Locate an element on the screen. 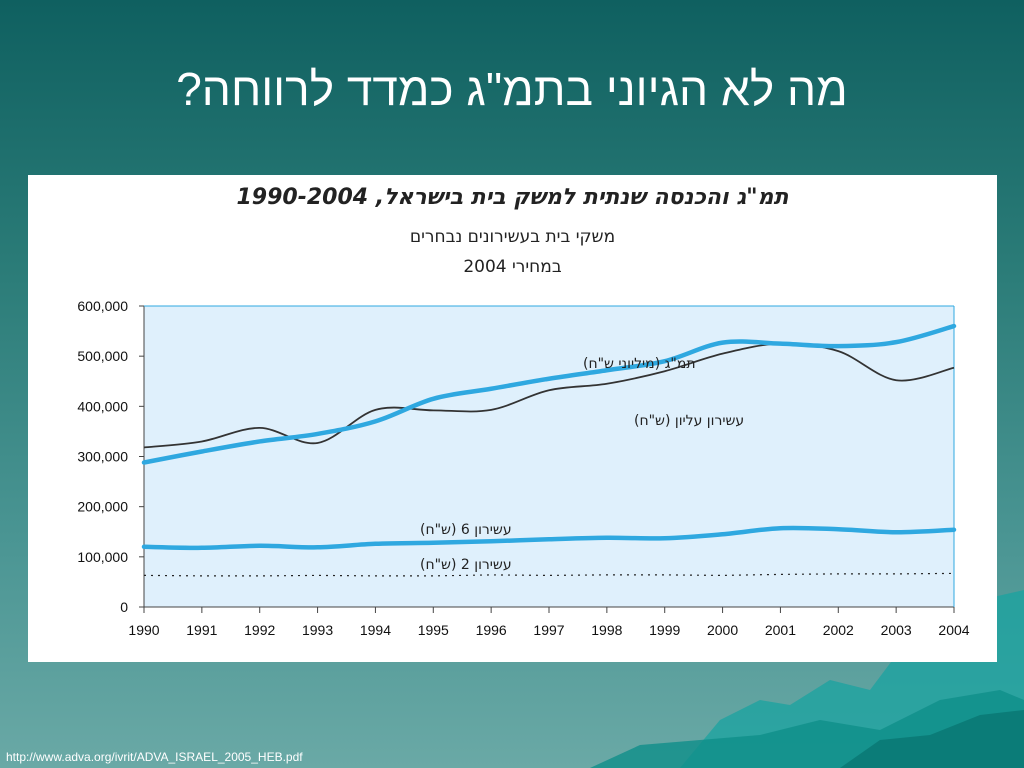 The height and width of the screenshot is (768, 1024). chart-subtitle-price-base: במחירי 2004 is located at coordinates (512, 267).